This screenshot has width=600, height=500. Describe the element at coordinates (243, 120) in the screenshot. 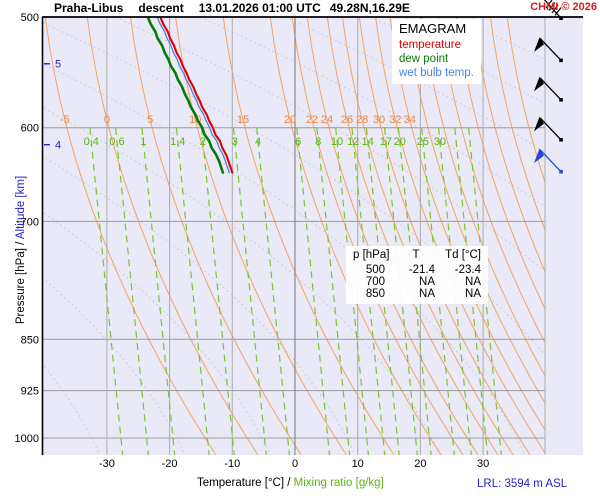

I see `svg-text: 15` at that location.